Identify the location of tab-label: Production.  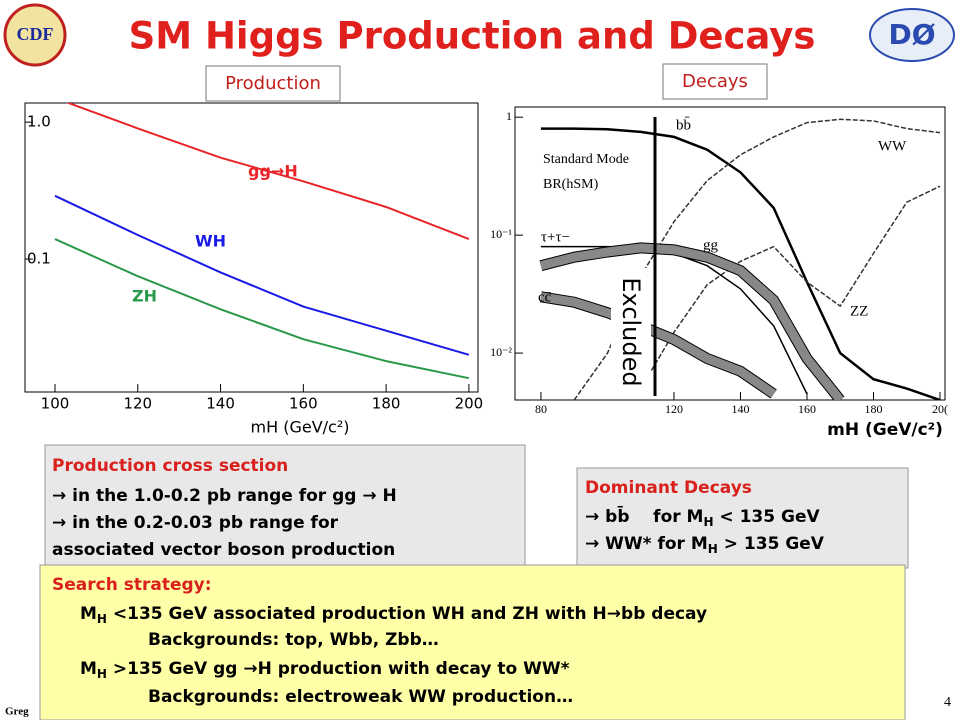
(273, 83).